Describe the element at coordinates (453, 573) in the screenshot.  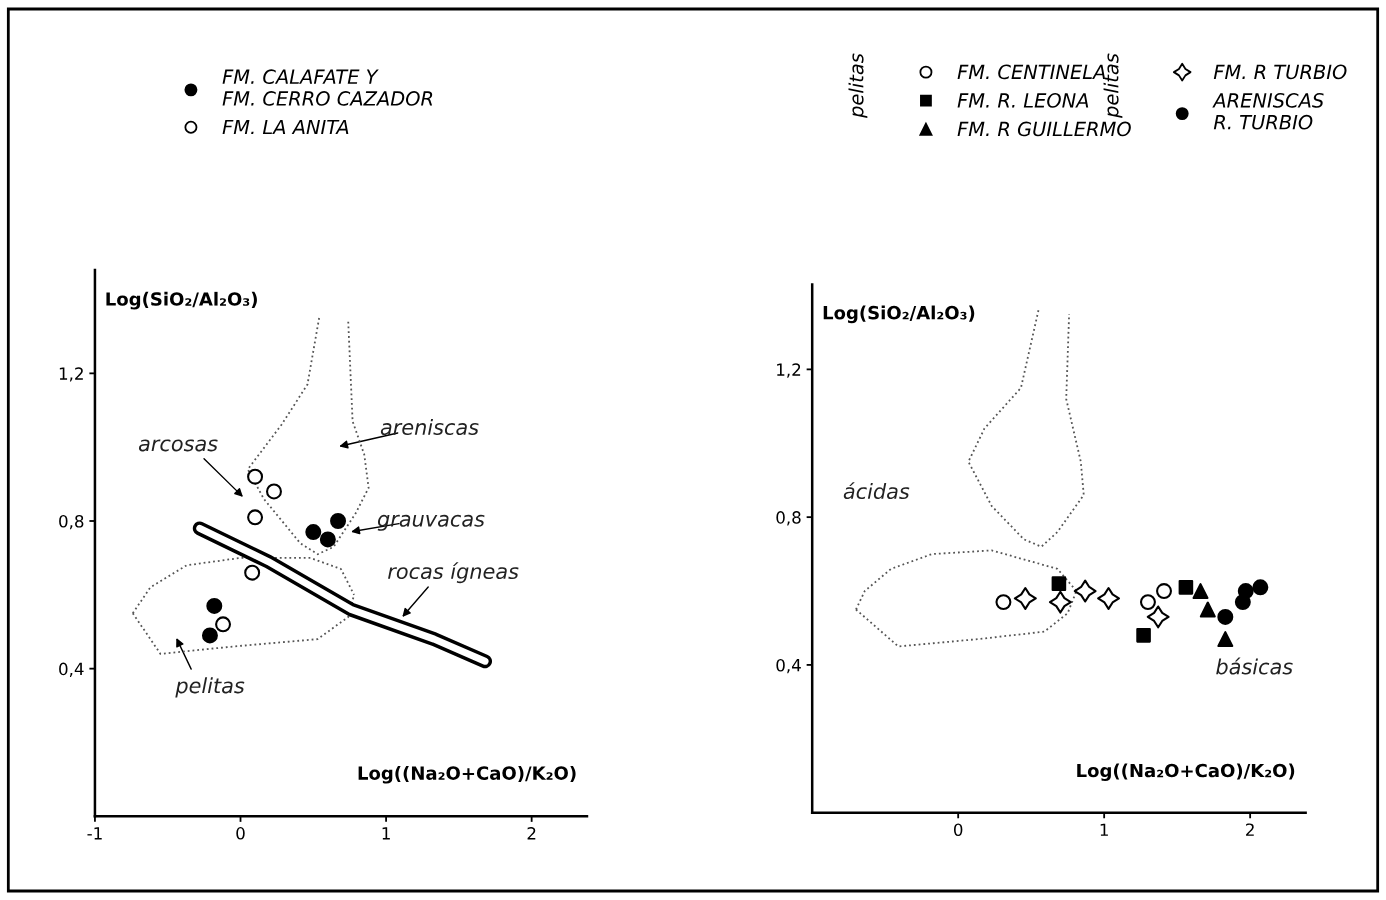
I see `annotation: rocas ígneas` at that location.